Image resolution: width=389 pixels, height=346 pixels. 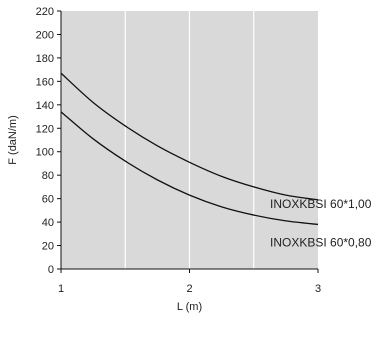 I want to click on x-tick-labels: 1 2 3, so click(x=189, y=282).